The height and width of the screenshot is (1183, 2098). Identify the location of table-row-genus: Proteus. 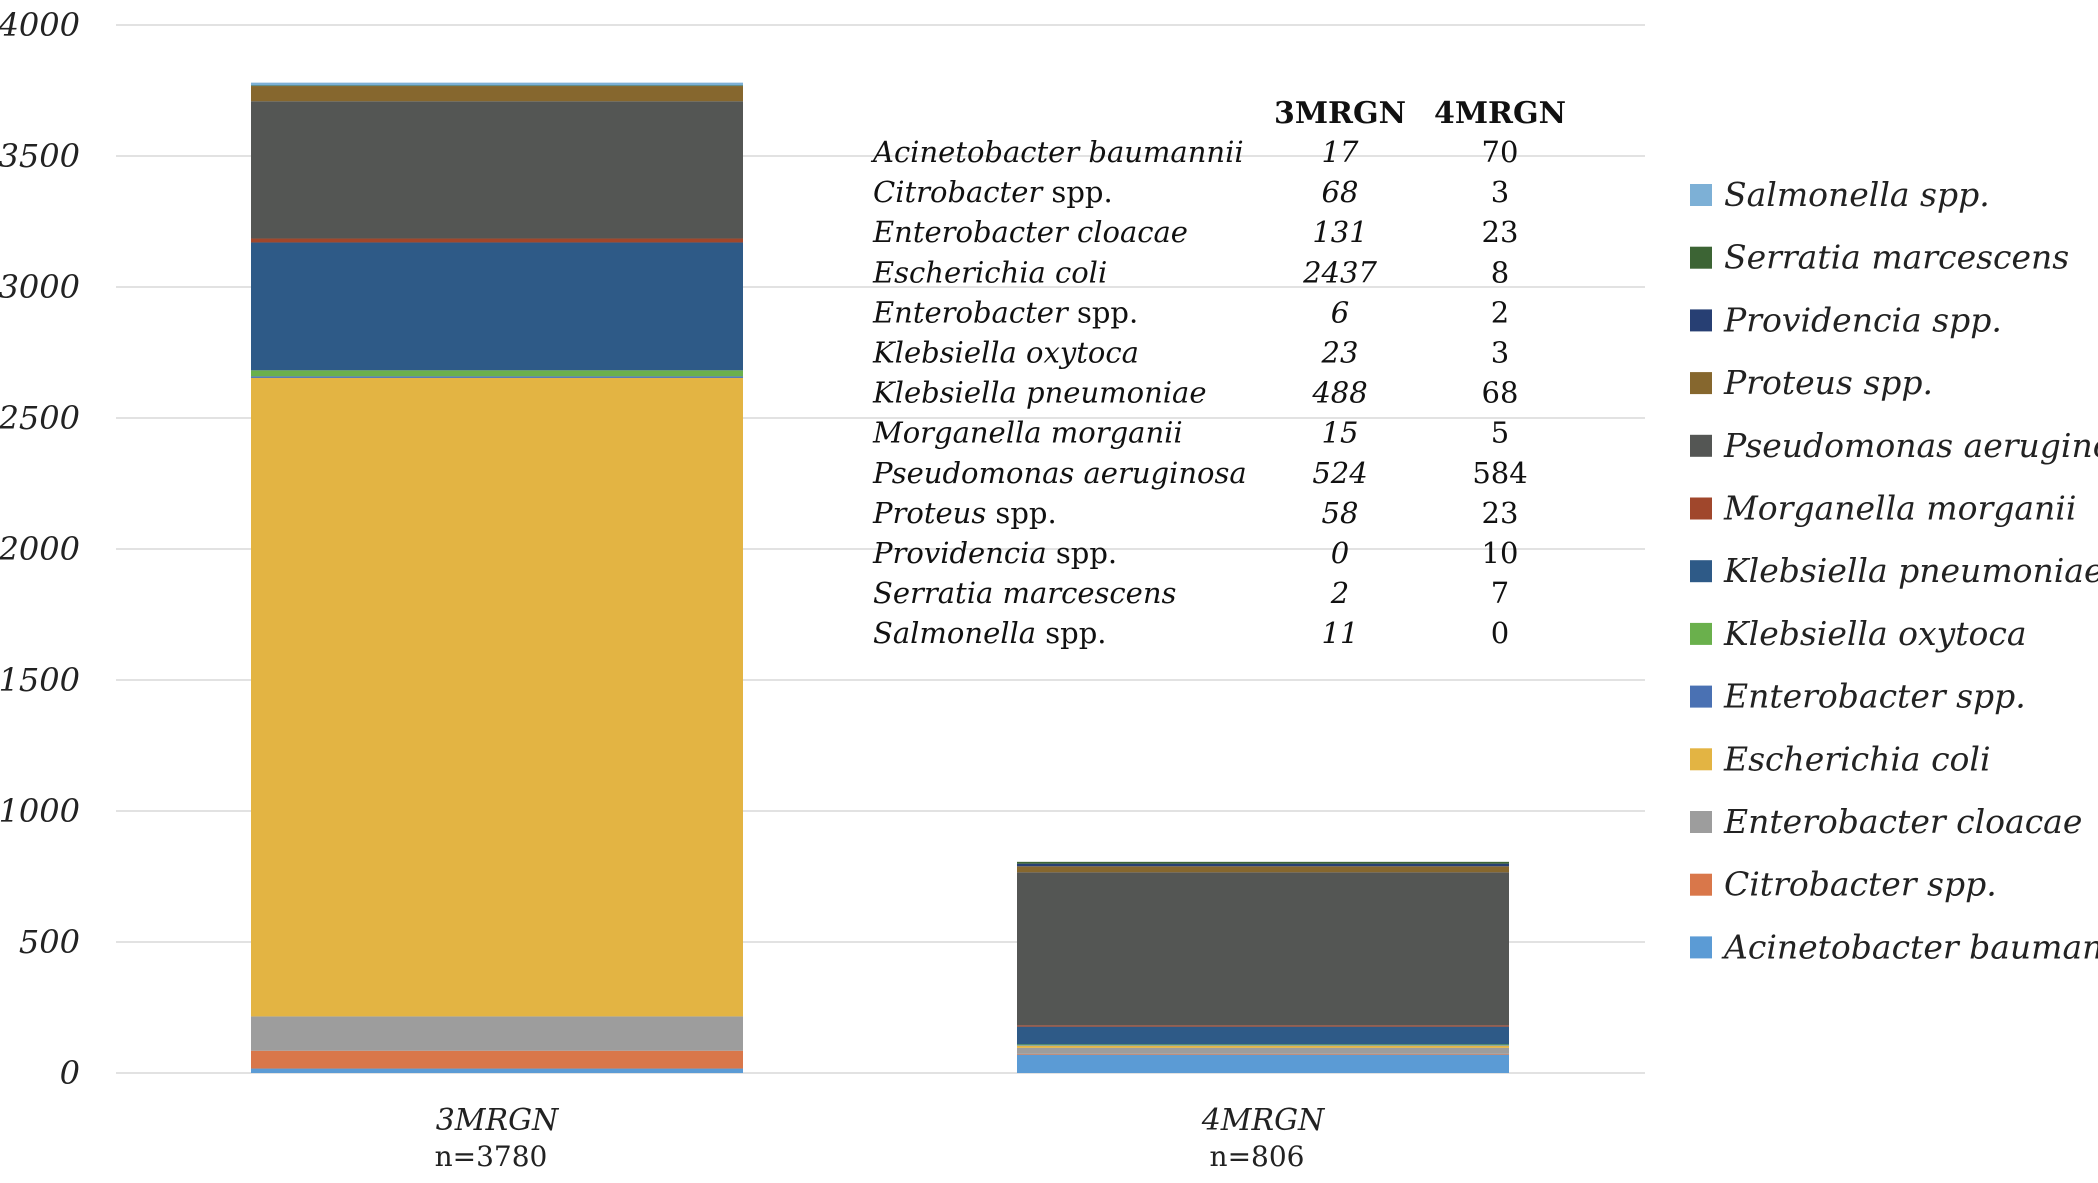
(929, 513).